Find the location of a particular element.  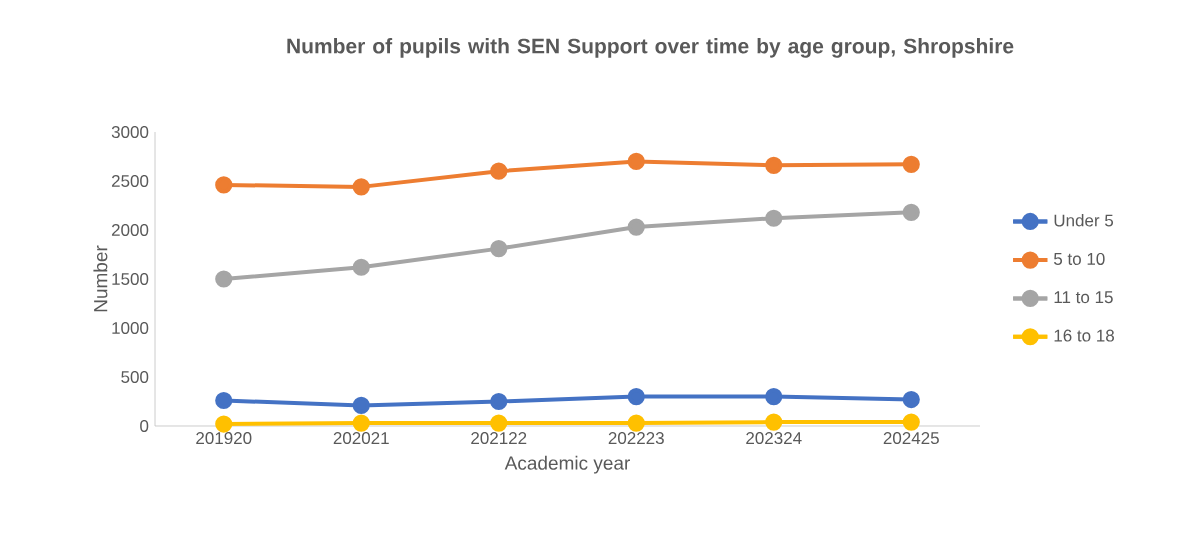

y-tick-label: 2500 is located at coordinates (130, 181).